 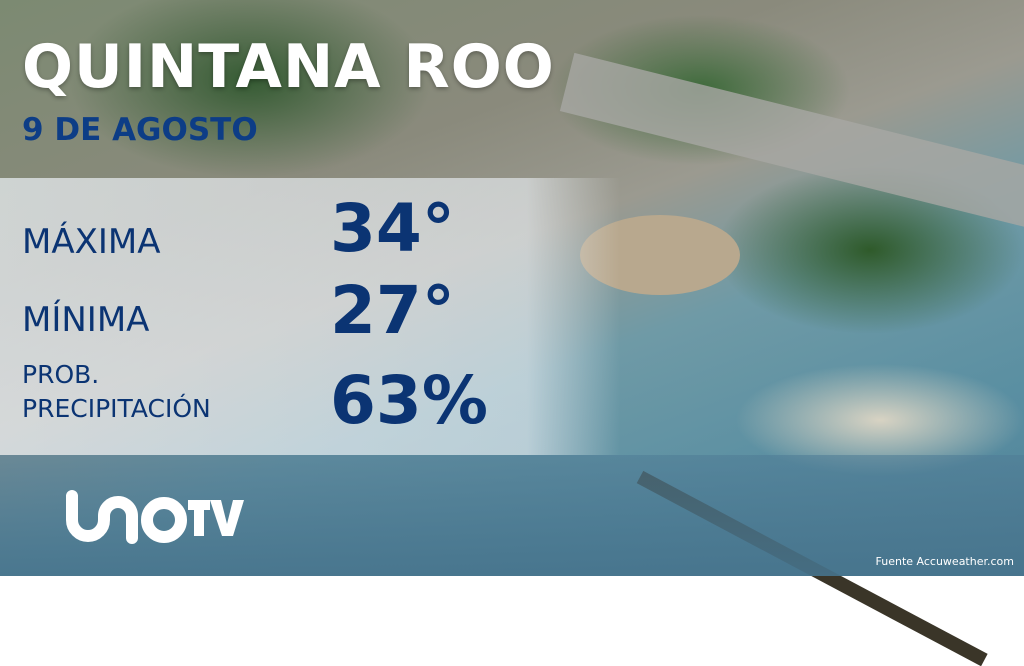 I want to click on max-label: MÁXIMA, so click(x=91, y=242).